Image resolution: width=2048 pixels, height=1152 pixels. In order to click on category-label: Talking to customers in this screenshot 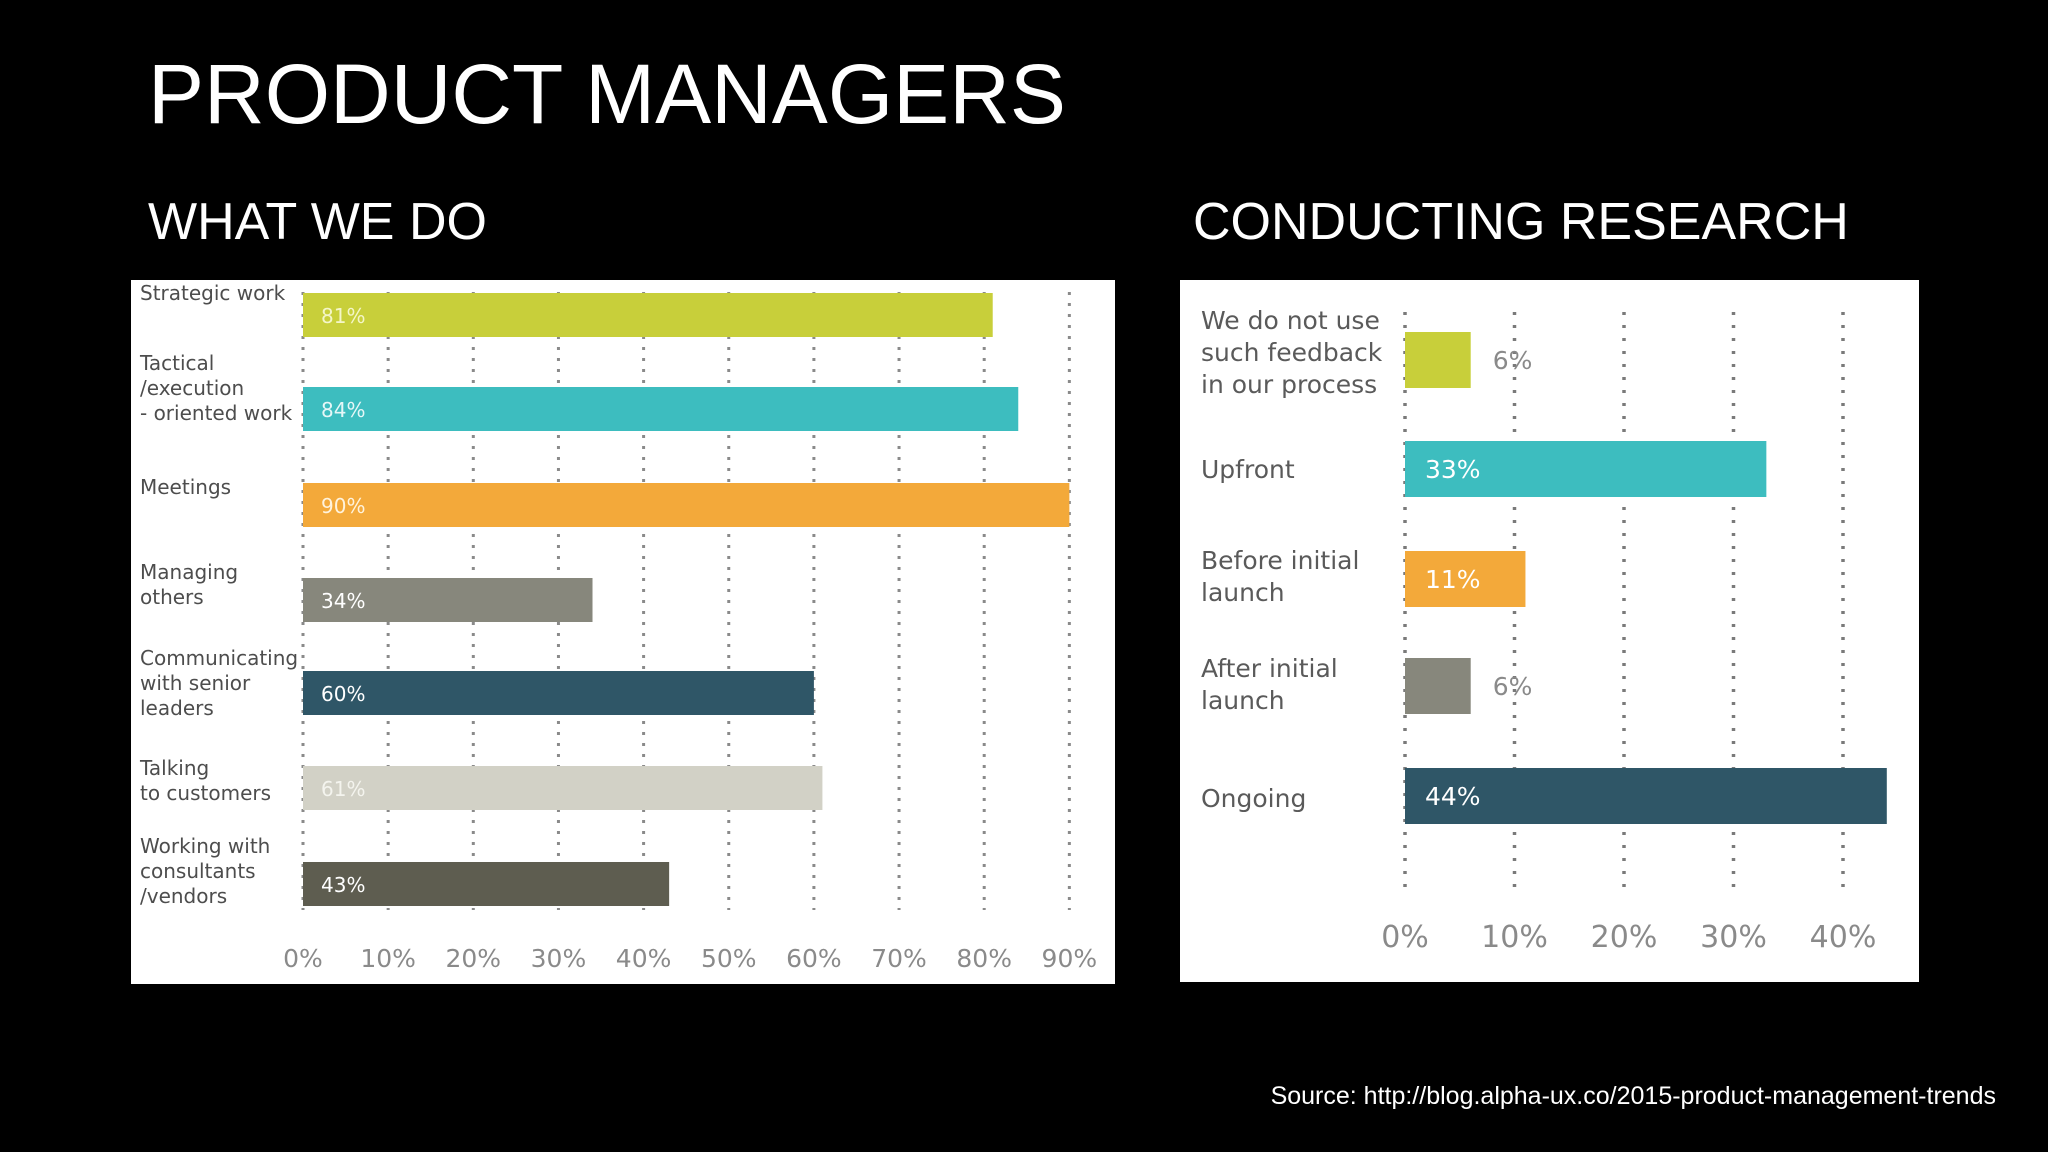, I will do `click(205, 780)`.